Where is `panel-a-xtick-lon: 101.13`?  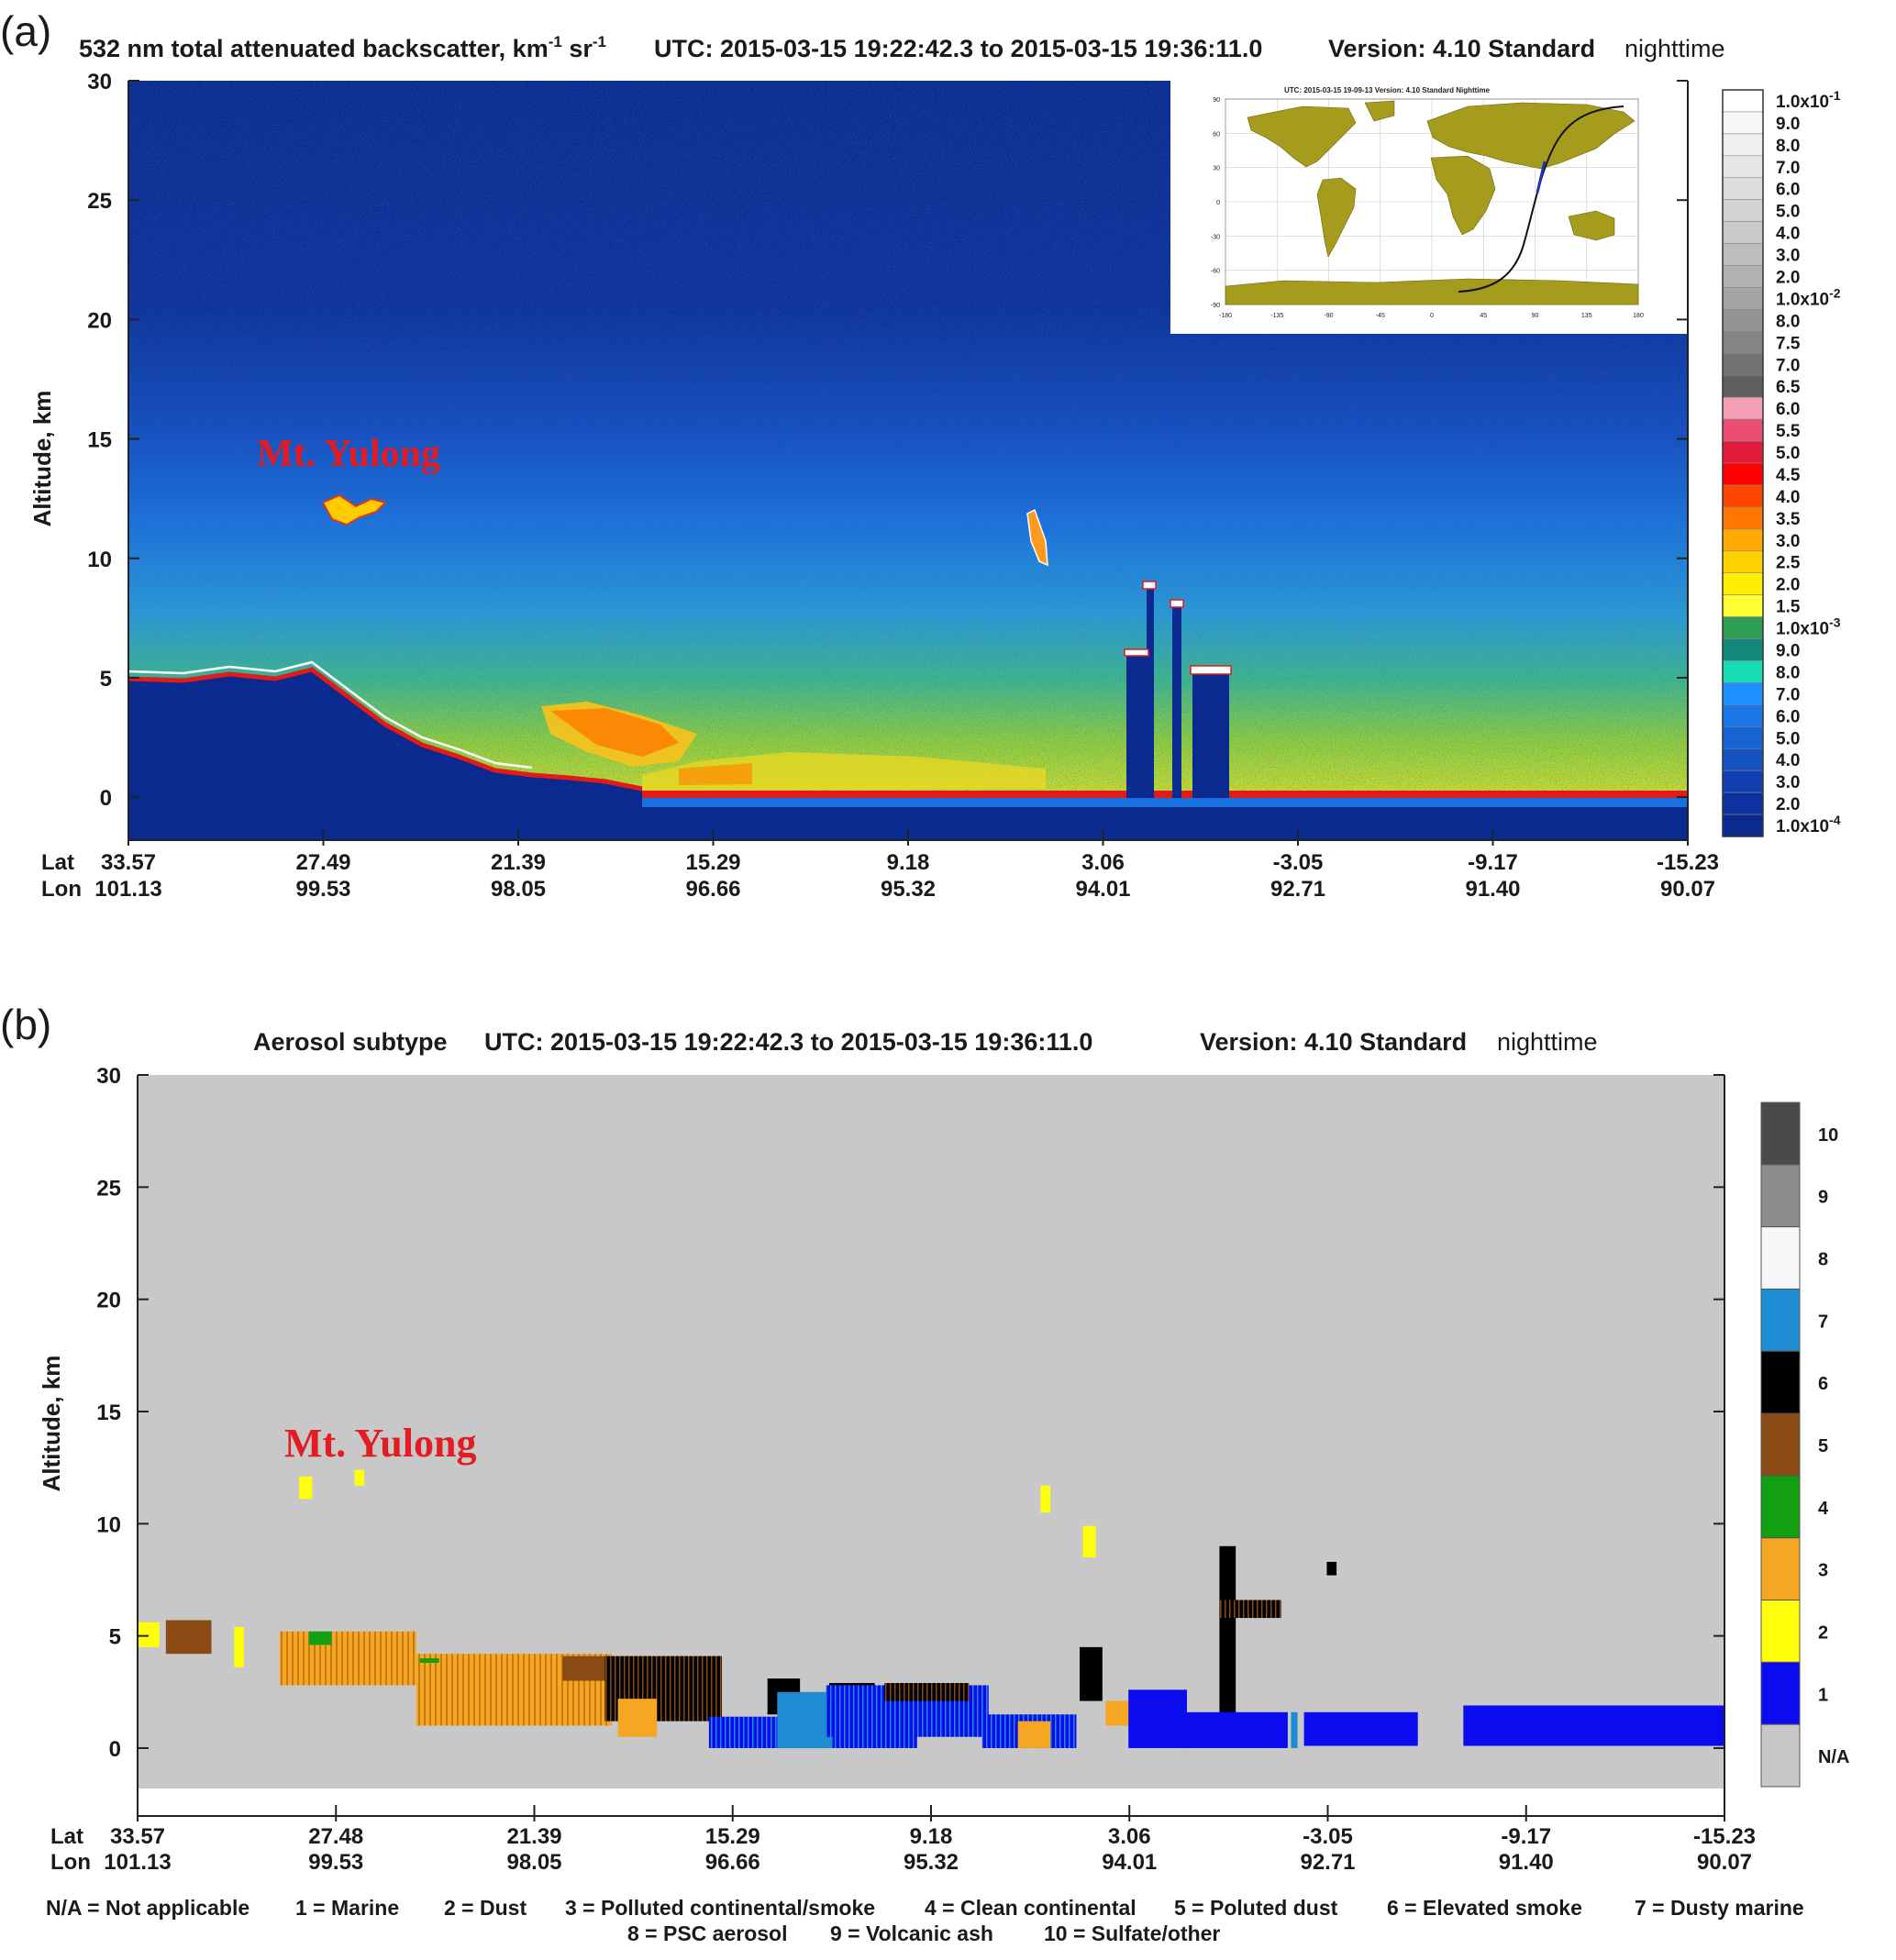 panel-a-xtick-lon: 101.13 is located at coordinates (127, 889).